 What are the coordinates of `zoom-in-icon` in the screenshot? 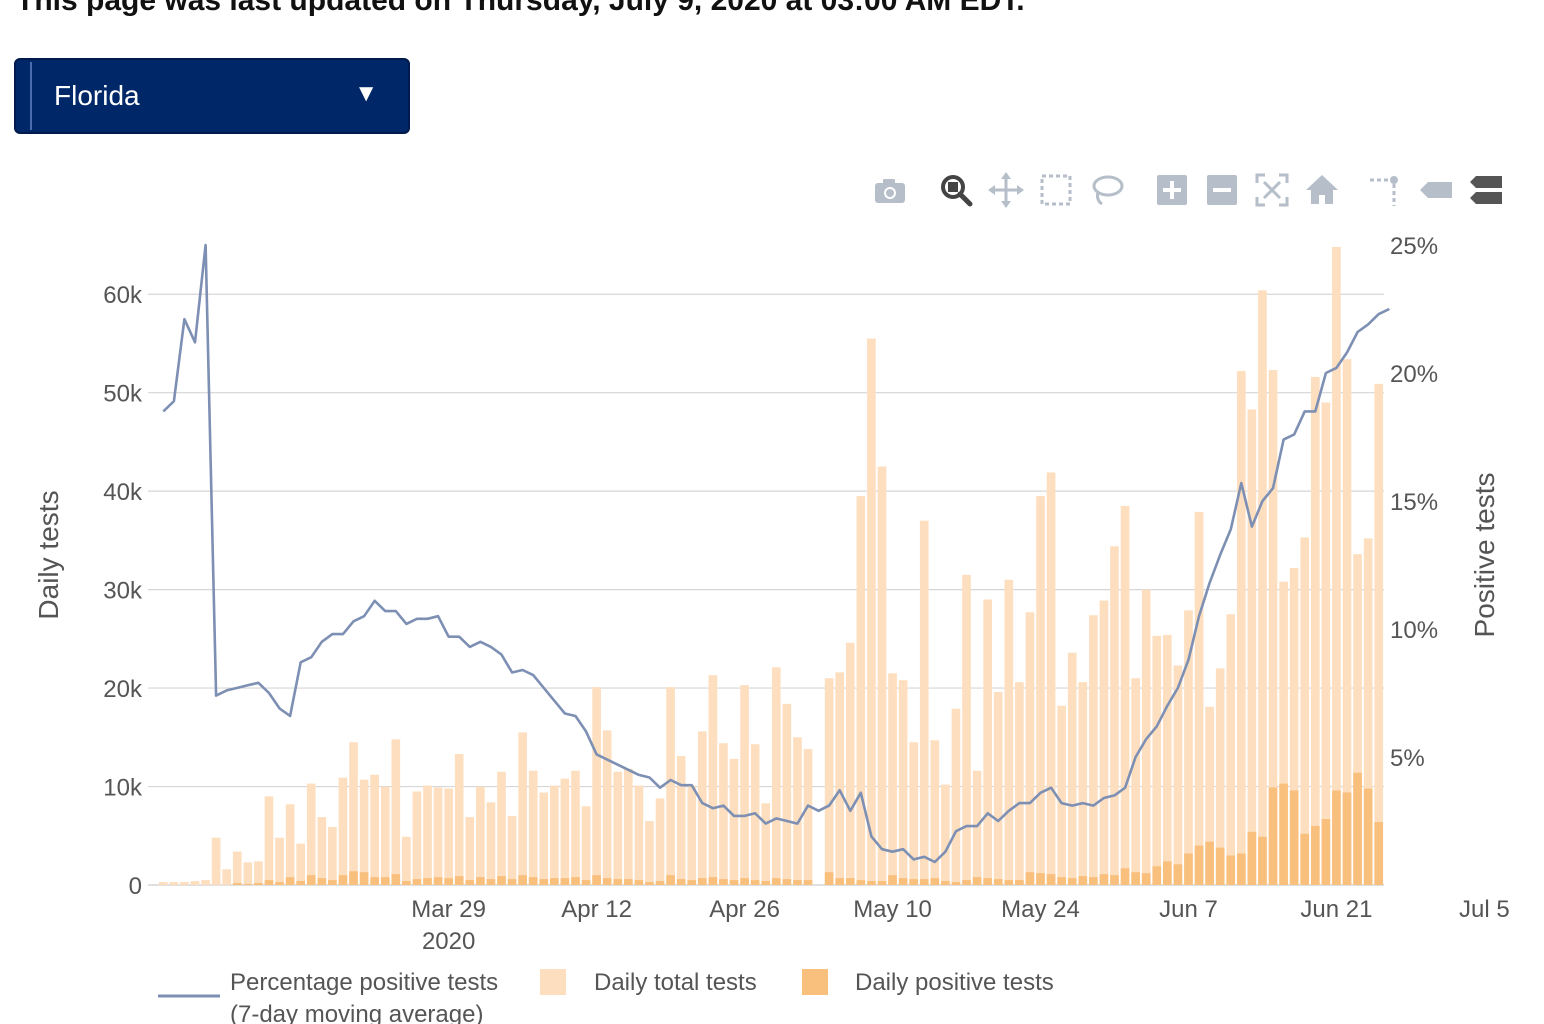 It's located at (1172, 190).